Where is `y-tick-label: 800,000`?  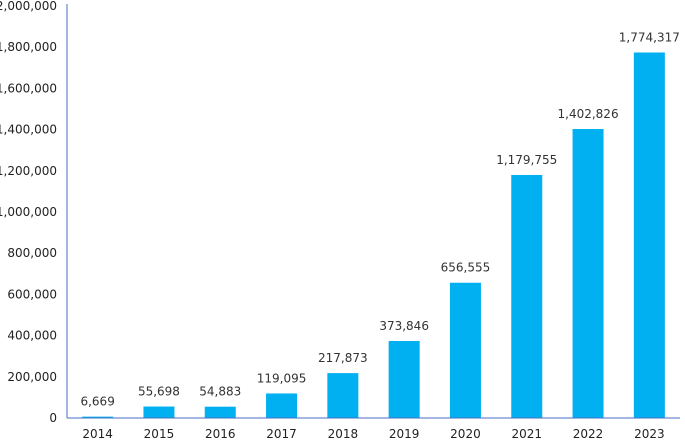
y-tick-label: 800,000 is located at coordinates (32, 253).